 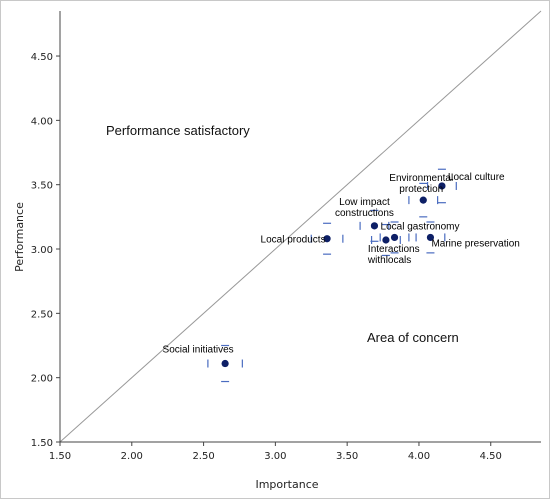 I want to click on x-tick-label-2: 2.50, so click(x=203, y=456).